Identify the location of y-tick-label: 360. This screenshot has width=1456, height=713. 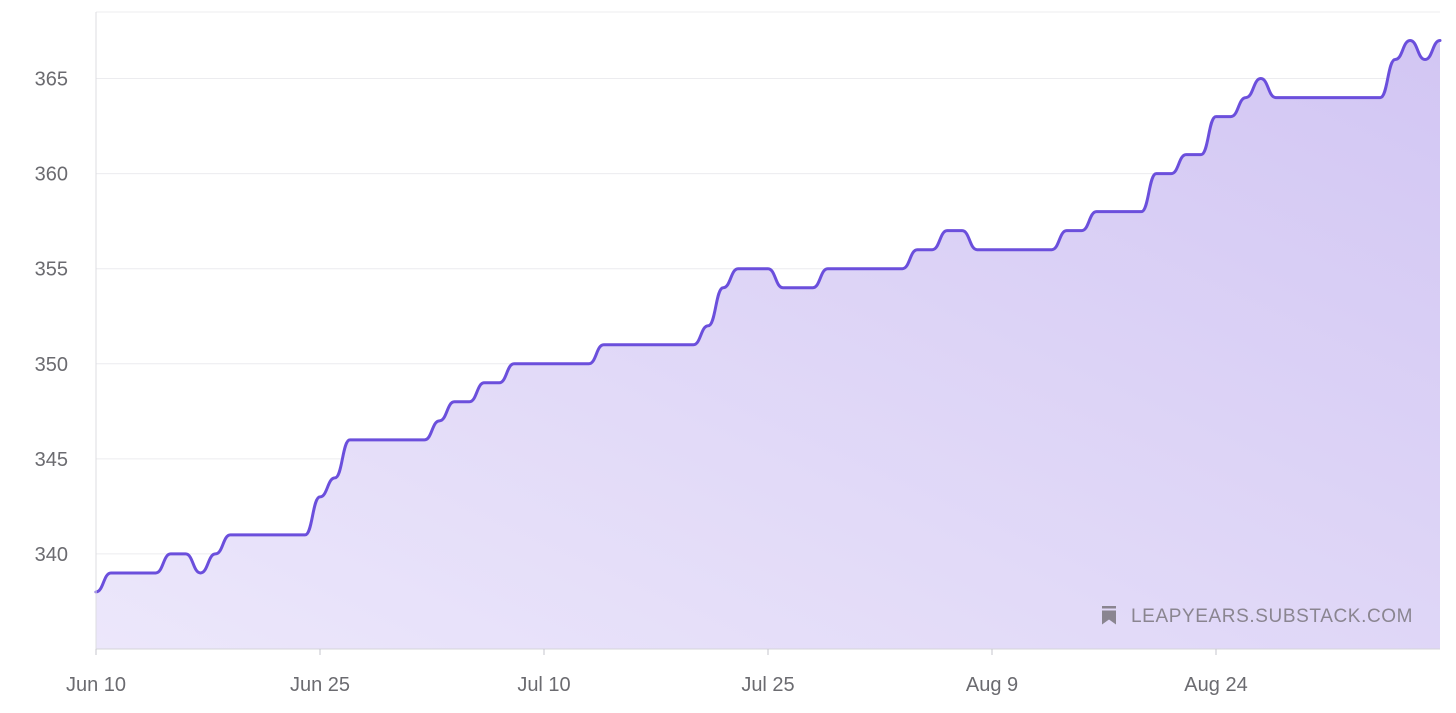
(51, 175).